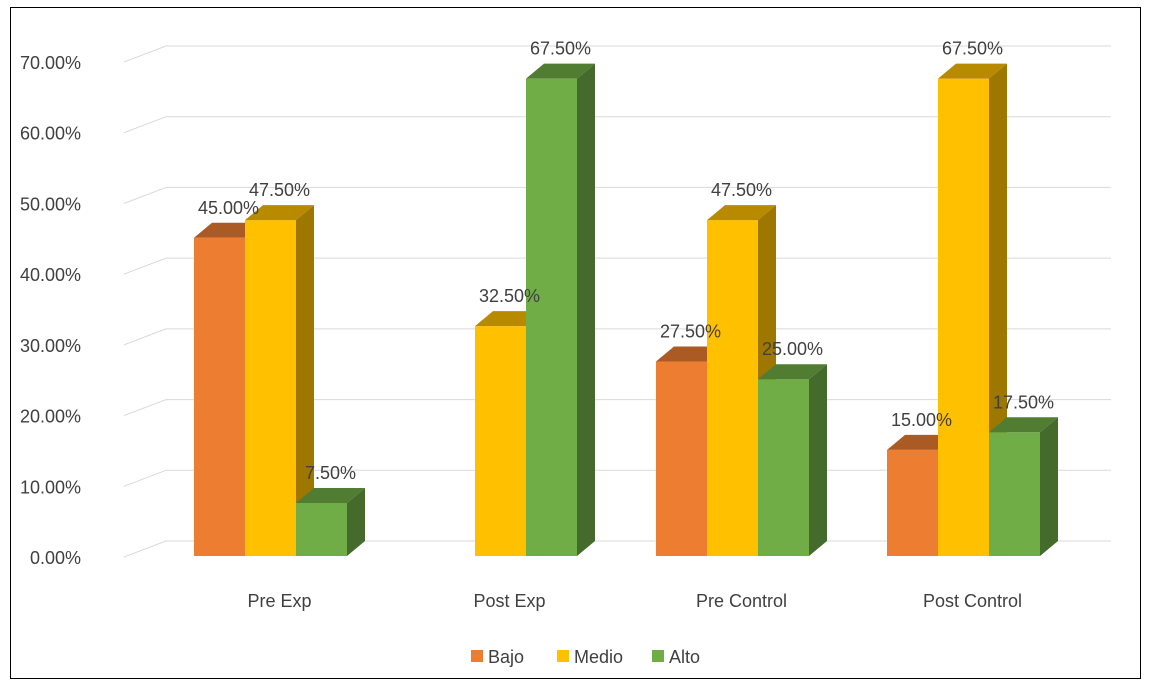 The image size is (1153, 686). I want to click on y-tick-label: 50.00%, so click(50, 204).